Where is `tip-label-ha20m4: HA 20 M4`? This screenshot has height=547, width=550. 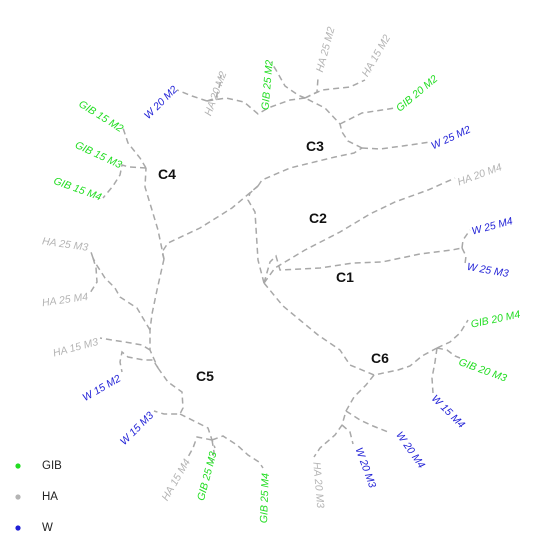 tip-label-ha20m4: HA 20 M4 is located at coordinates (480, 174).